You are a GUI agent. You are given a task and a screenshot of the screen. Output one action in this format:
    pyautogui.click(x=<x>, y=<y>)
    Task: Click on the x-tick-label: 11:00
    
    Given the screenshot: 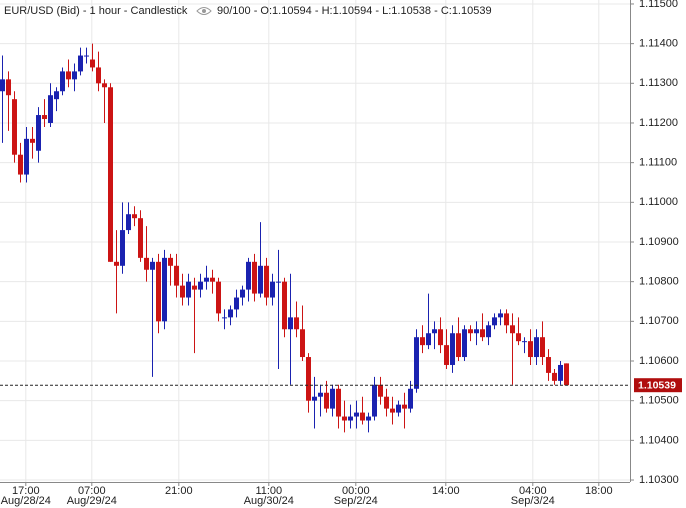 What is the action you would take?
    pyautogui.click(x=268, y=491)
    